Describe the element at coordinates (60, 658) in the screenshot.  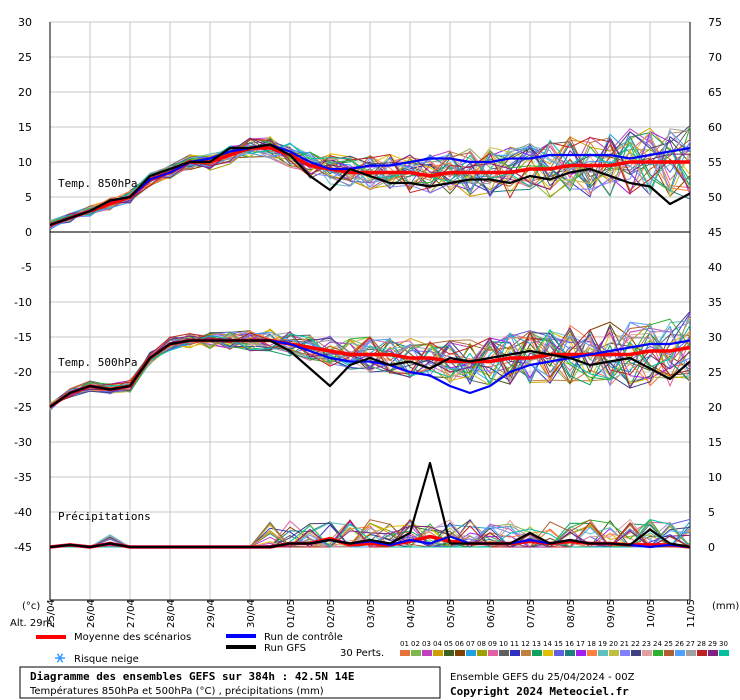
I see `snowflake-icon` at that location.